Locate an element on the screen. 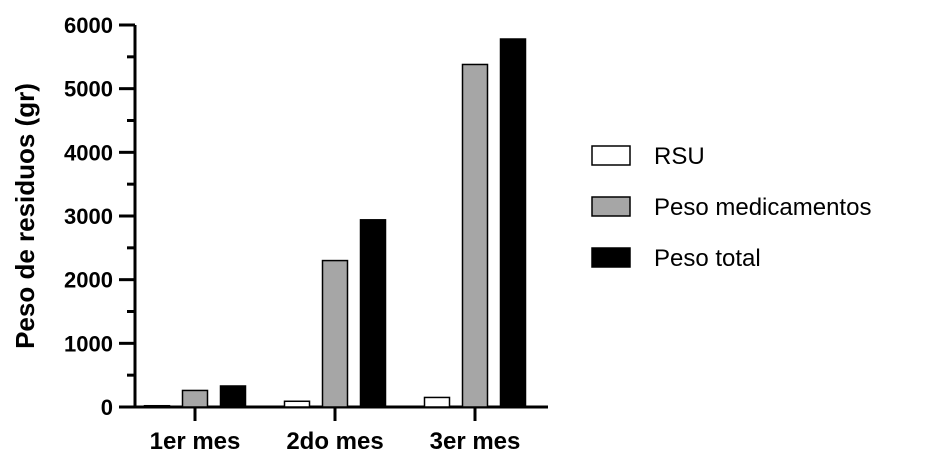 The image size is (936, 454). bar-peso-medicamentos-1er-mes is located at coordinates (195, 398).